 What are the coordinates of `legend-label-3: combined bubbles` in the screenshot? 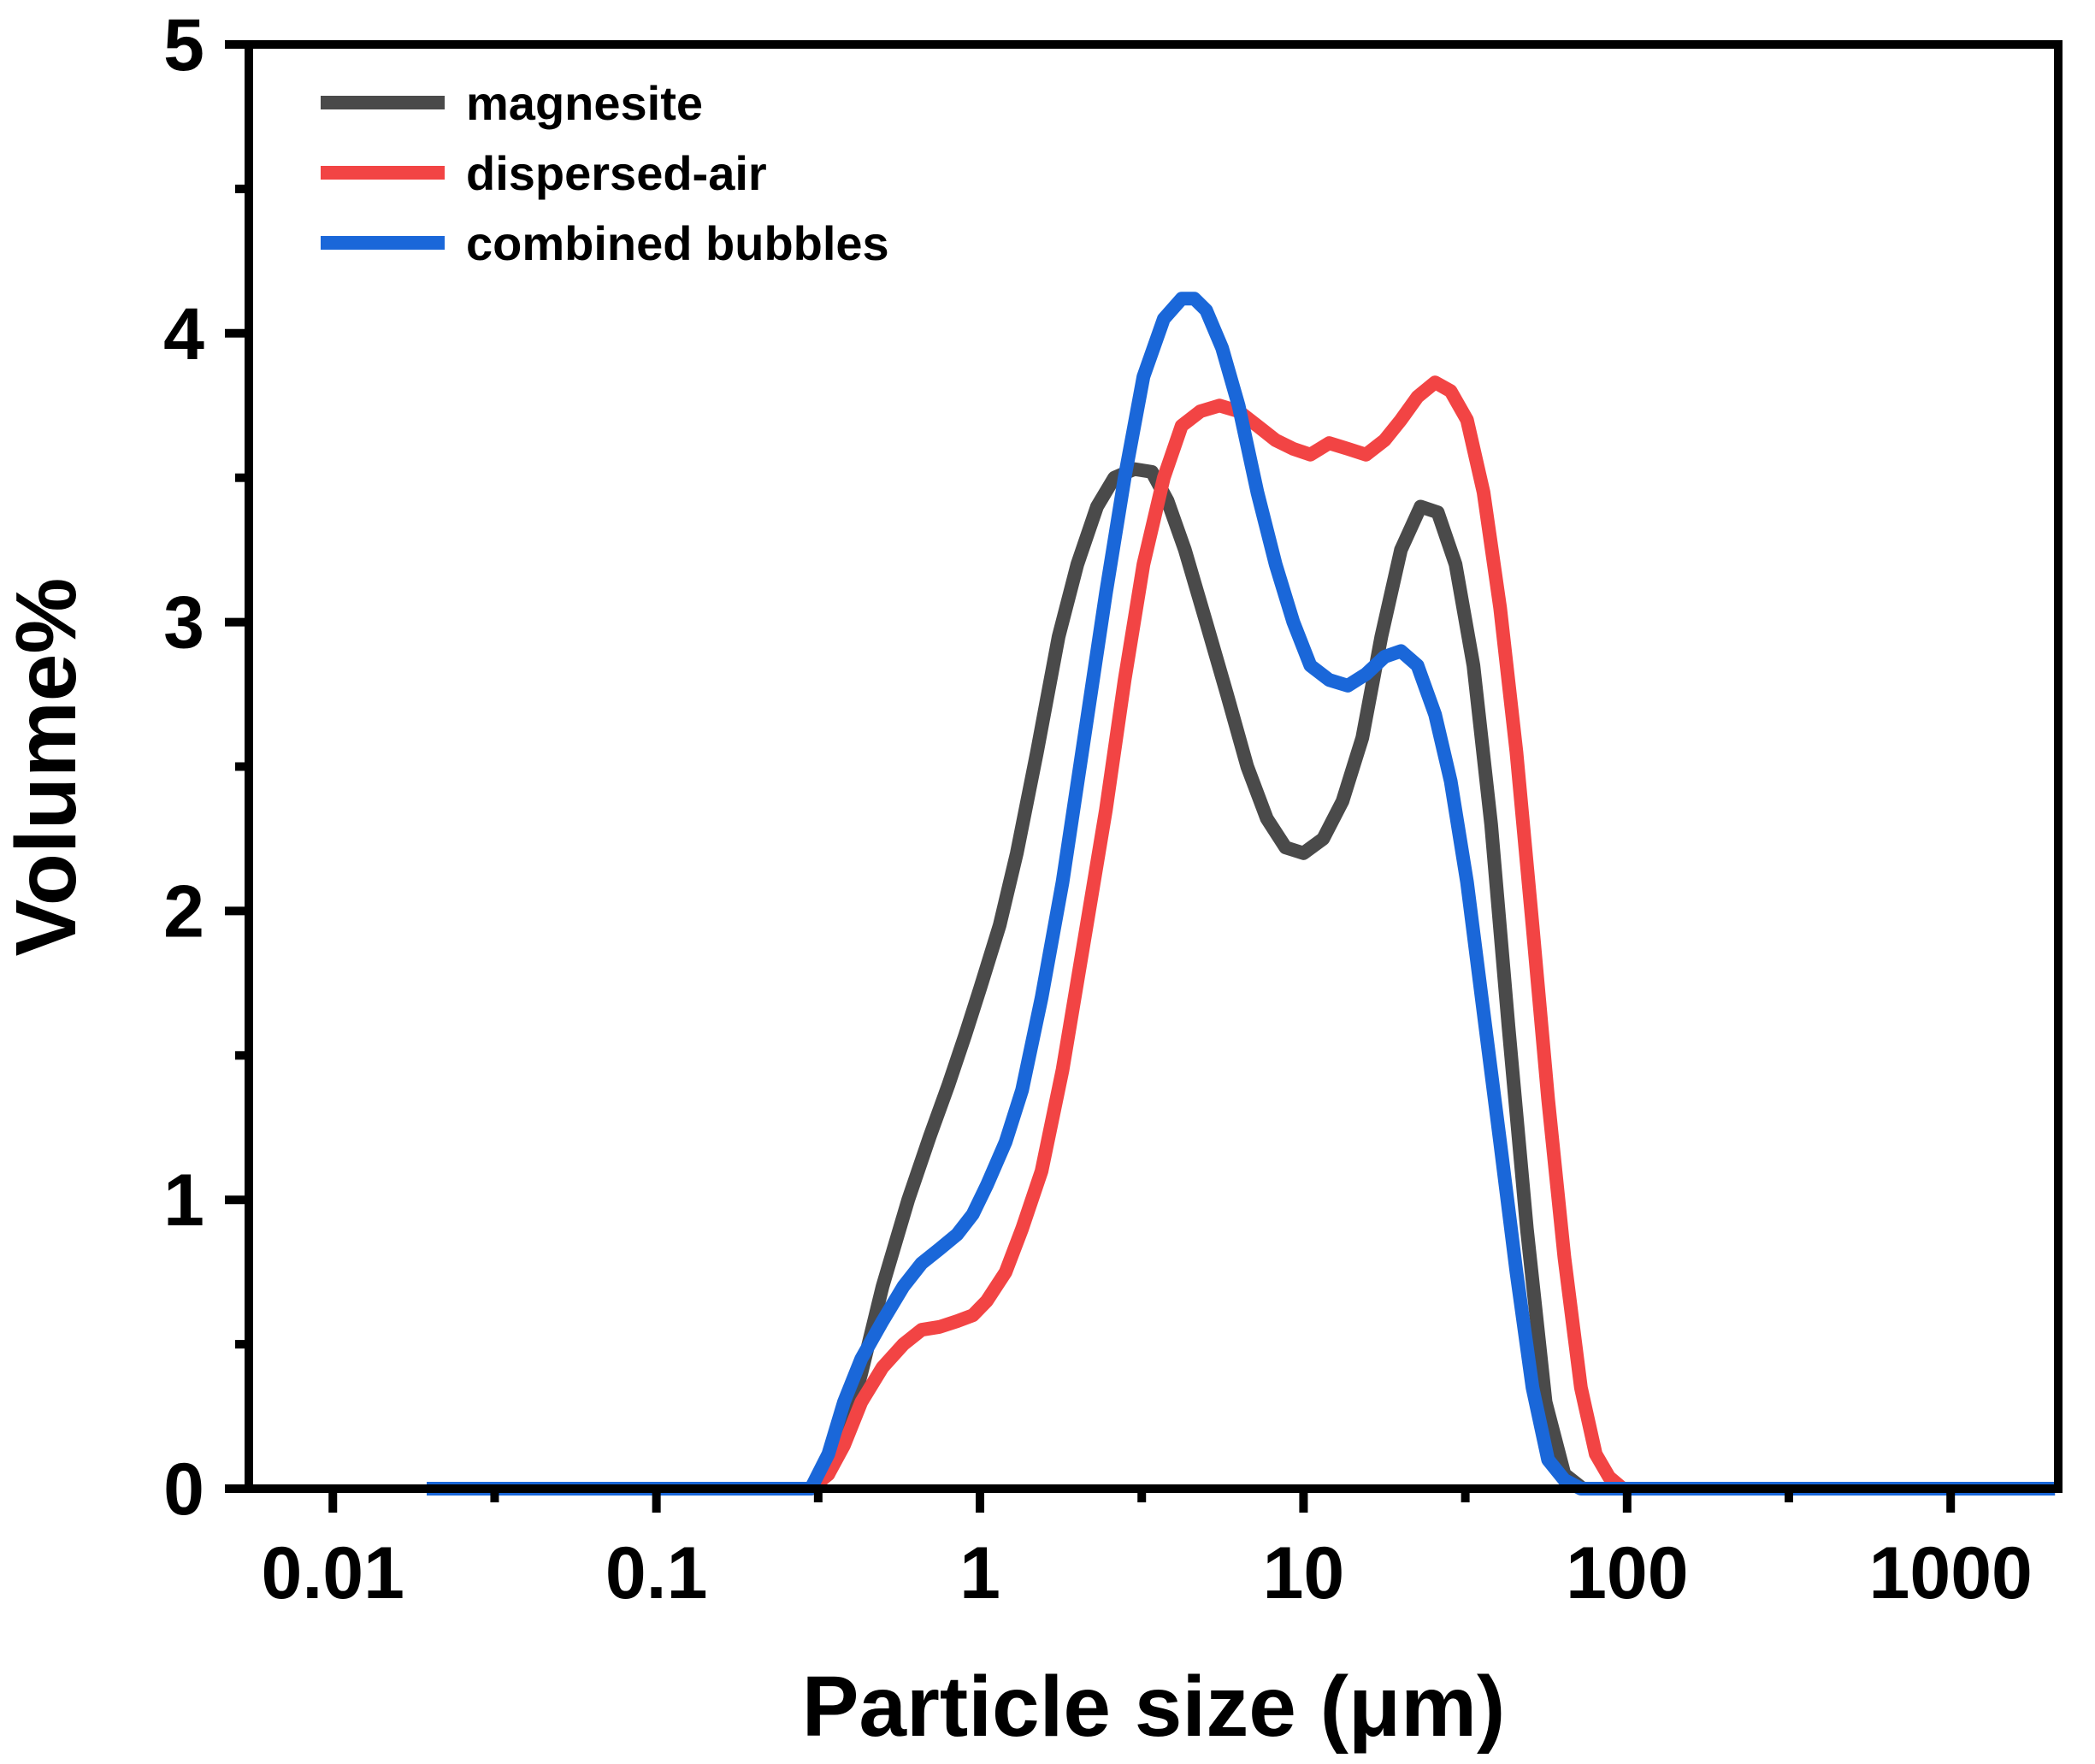 It's located at (678, 243).